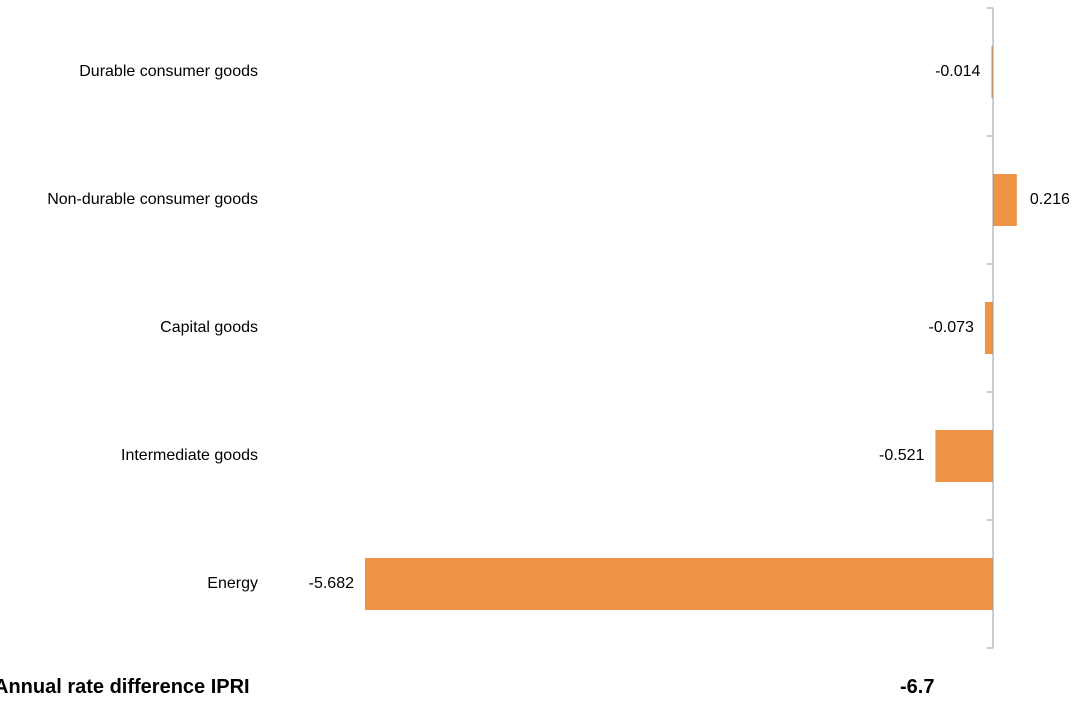 The width and height of the screenshot is (1081, 706). I want to click on category-label-capital-goods: Capital goods, so click(209, 327).